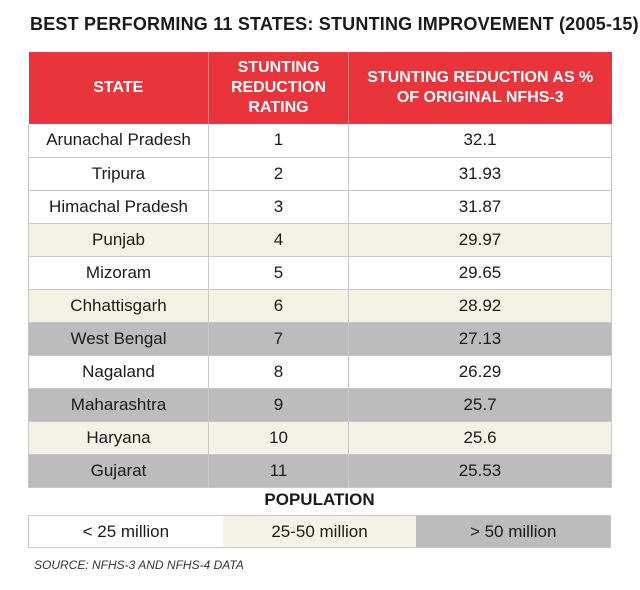 This screenshot has height=590, width=640. What do you see at coordinates (278, 339) in the screenshot?
I see `cell-rating: 7` at bounding box center [278, 339].